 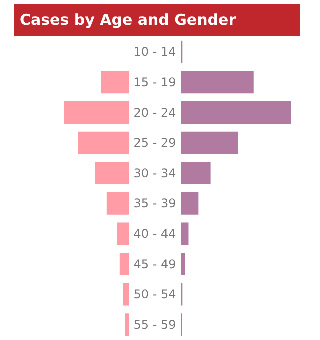 What do you see at coordinates (155, 233) in the screenshot?
I see `y-tick-label: 40 - 44` at bounding box center [155, 233].